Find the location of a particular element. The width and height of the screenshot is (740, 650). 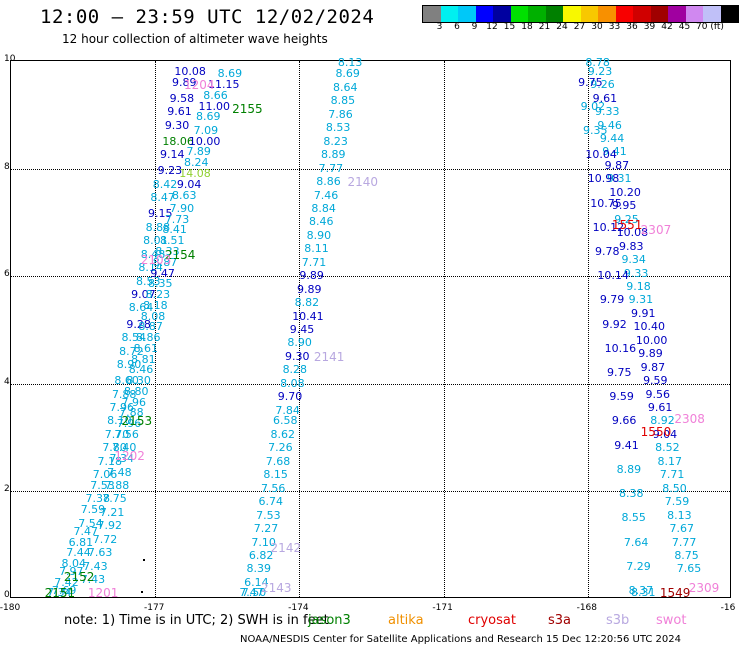

wave-height-value: 8.64 is located at coordinates (345, 87).